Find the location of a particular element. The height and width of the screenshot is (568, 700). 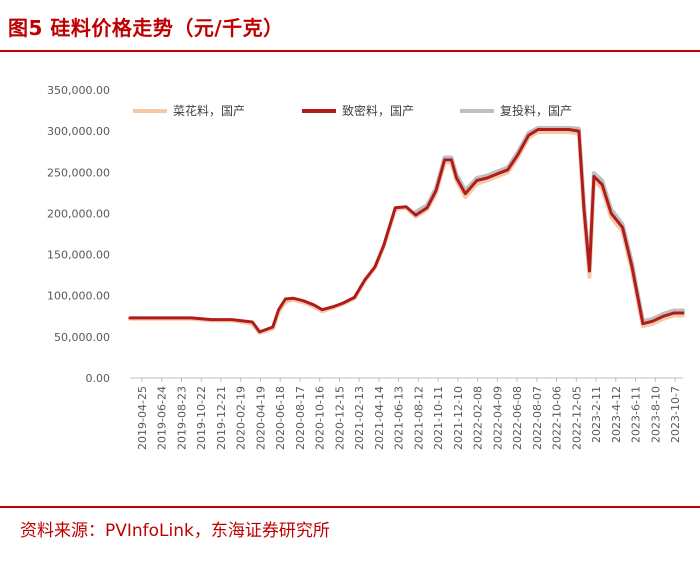

y-tick-label: 0.00 is located at coordinates (98, 378).